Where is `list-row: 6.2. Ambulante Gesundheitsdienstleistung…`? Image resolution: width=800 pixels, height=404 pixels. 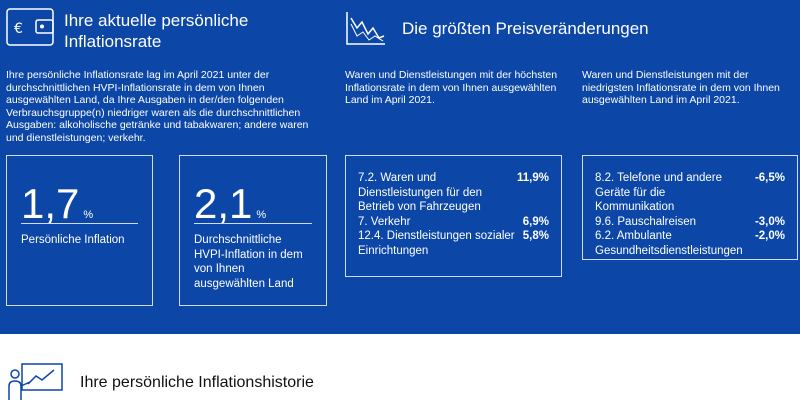
list-row: 6.2. Ambulante Gesundheitsdienstleistung… is located at coordinates (690, 243).